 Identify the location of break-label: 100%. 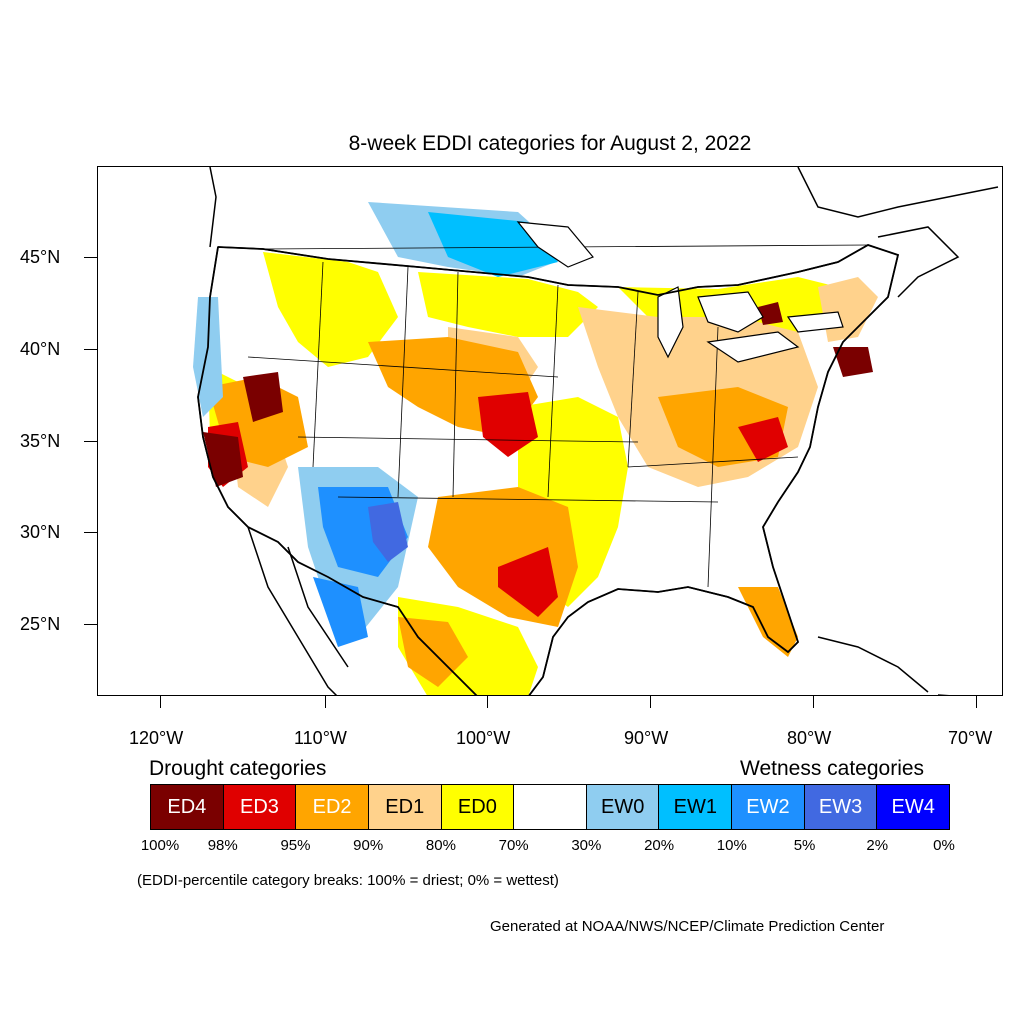
(160, 845).